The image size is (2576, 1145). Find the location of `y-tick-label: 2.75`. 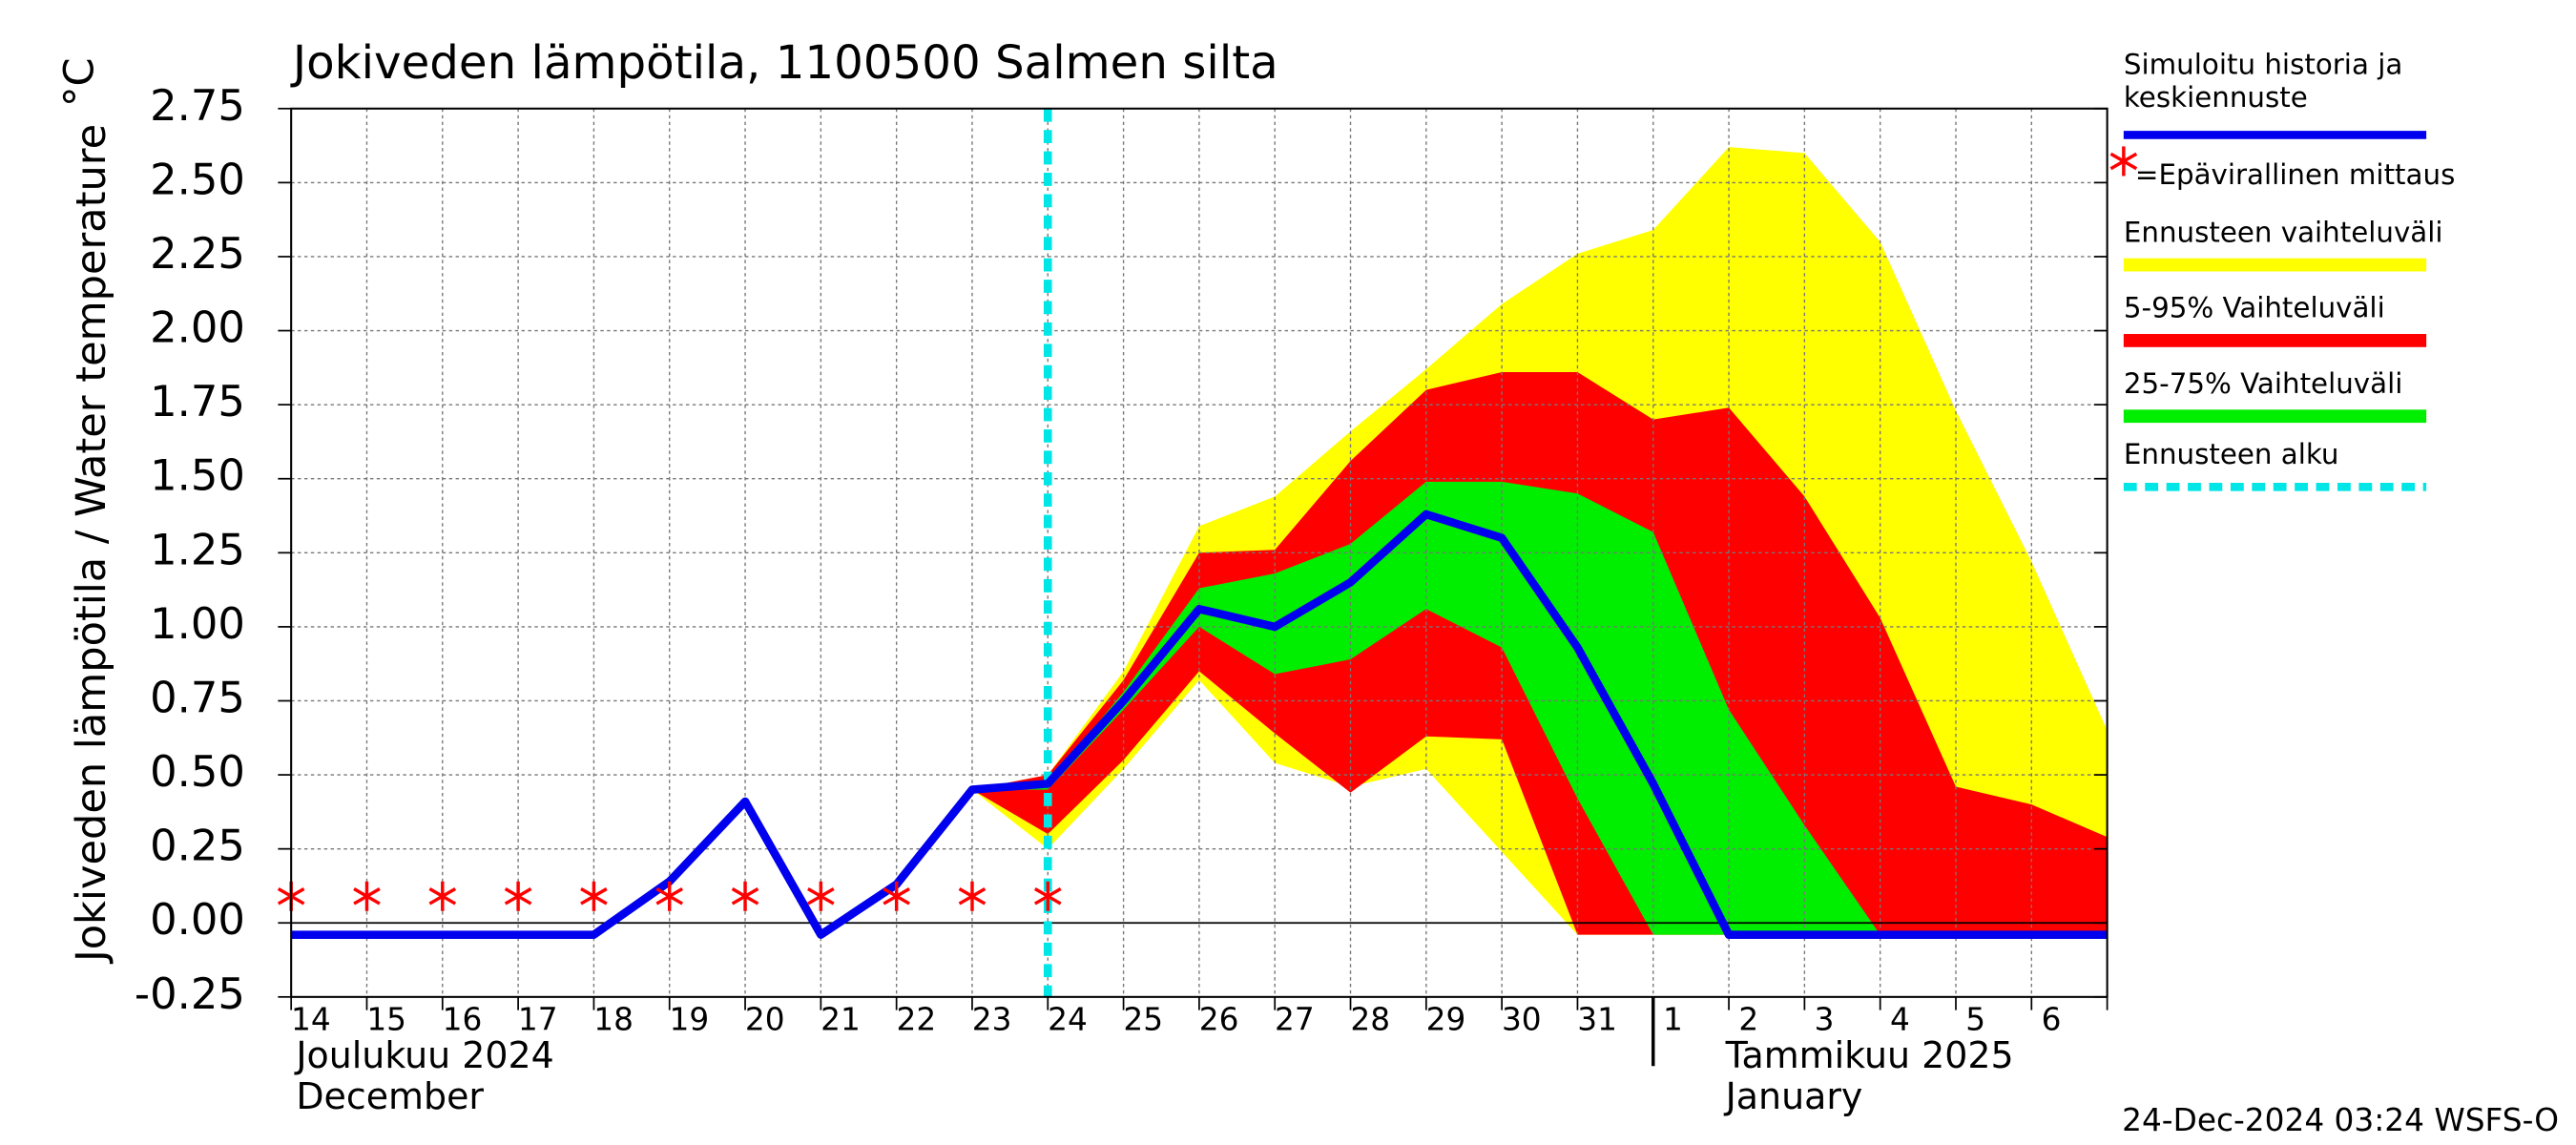

y-tick-label: 2.75 is located at coordinates (197, 106).